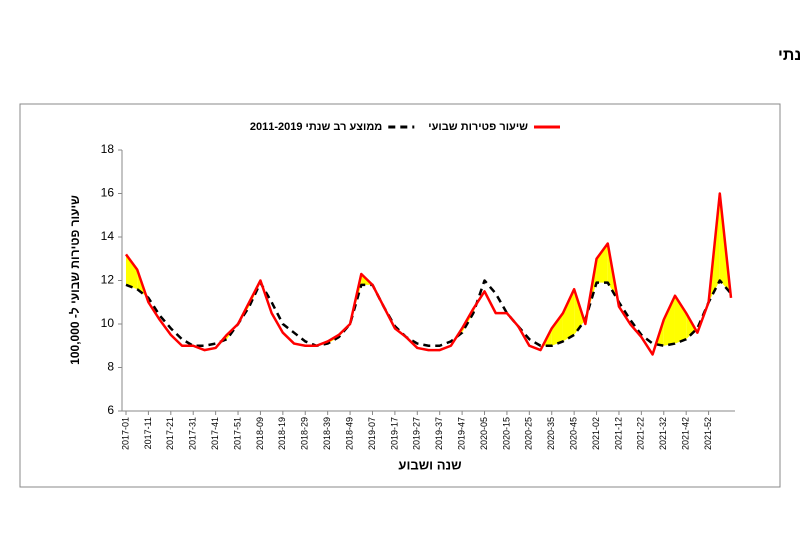 The image size is (800, 552). I want to click on x-axis-label: שנה ושבוע, so click(429, 464).